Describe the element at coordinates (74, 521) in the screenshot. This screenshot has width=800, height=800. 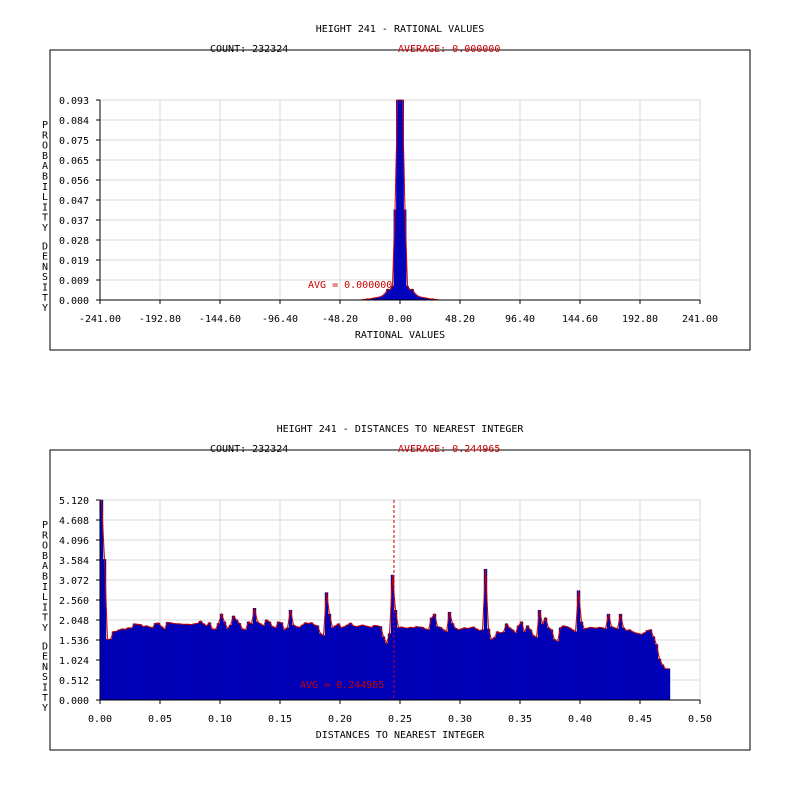
I see `y-tick-label: 4.608` at that location.